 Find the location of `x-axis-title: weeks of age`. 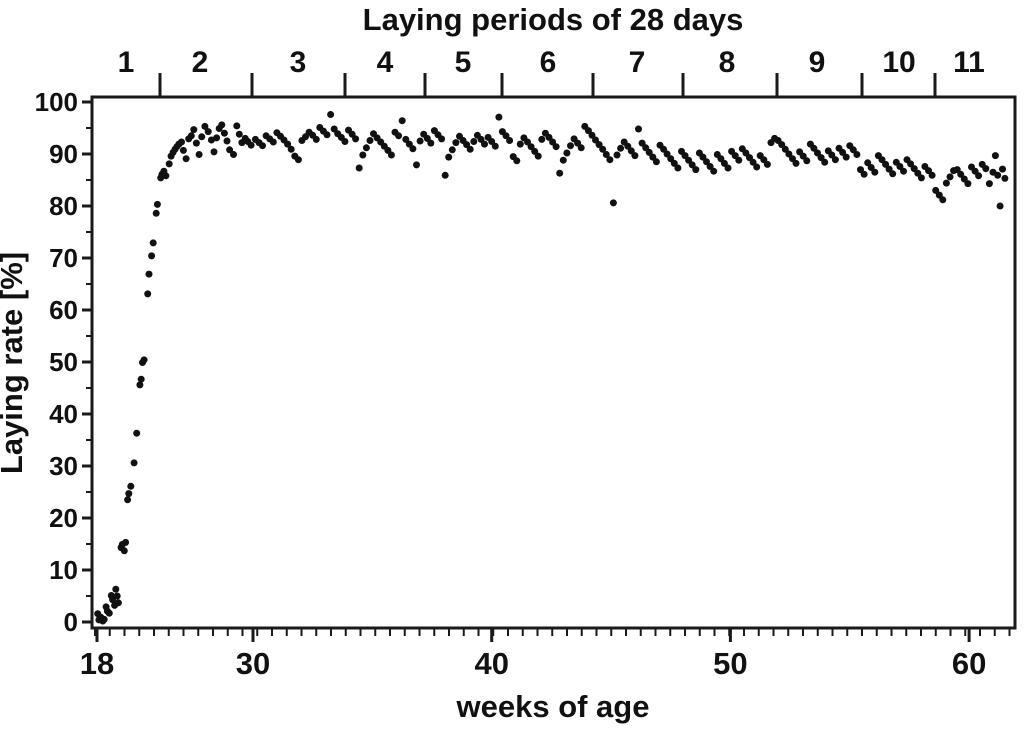

x-axis-title: weeks of age is located at coordinates (553, 706).